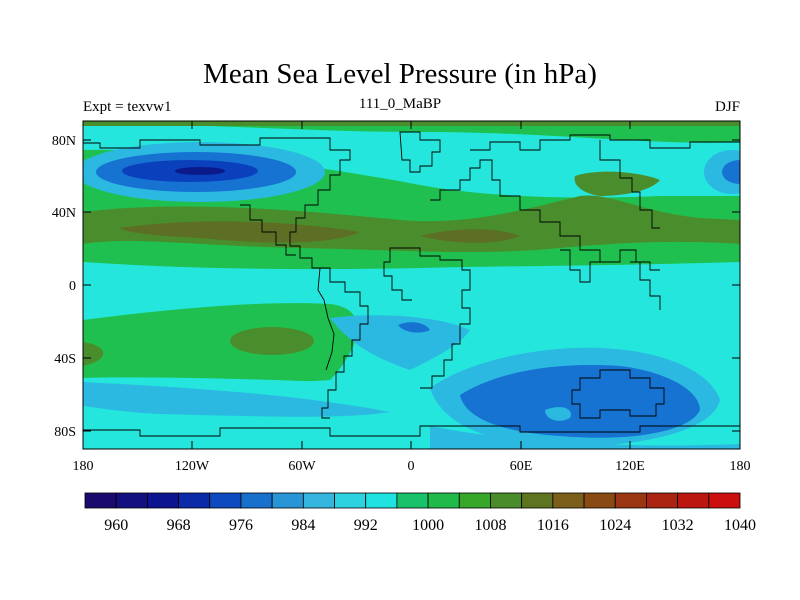  I want to click on colorbar-label: 1016, so click(553, 525).